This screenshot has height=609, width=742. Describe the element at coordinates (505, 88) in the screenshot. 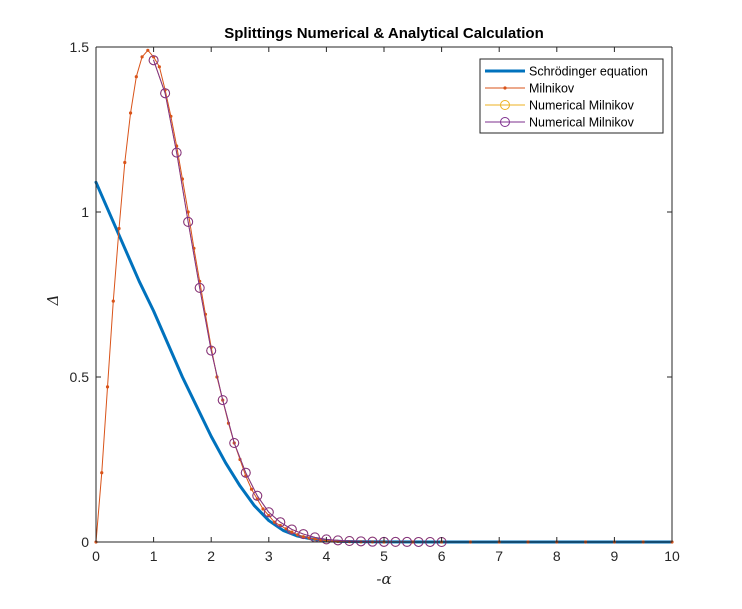

I see `legend-swatch-dot` at that location.